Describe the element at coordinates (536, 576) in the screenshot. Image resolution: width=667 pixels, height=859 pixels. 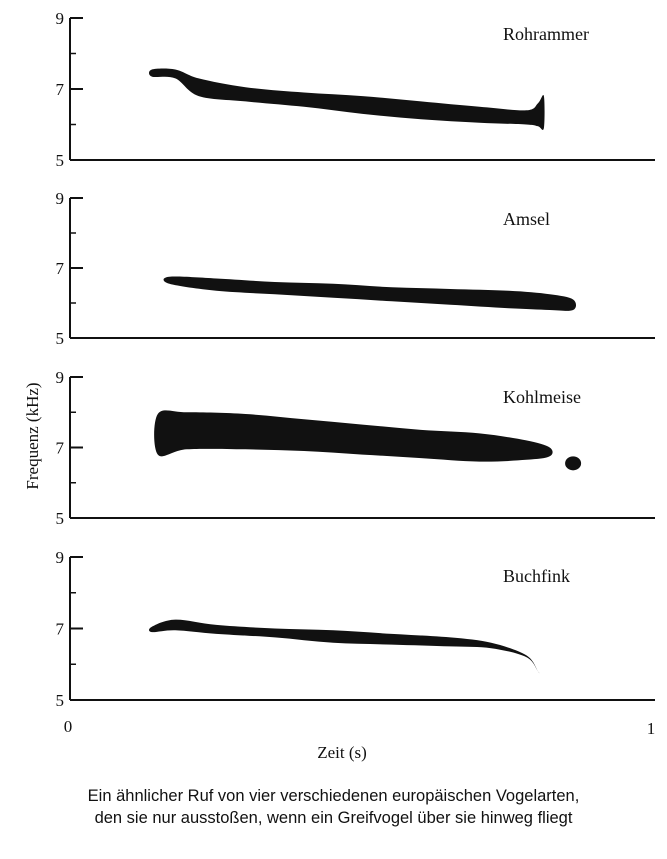
I see `species-label: Buchfink` at that location.